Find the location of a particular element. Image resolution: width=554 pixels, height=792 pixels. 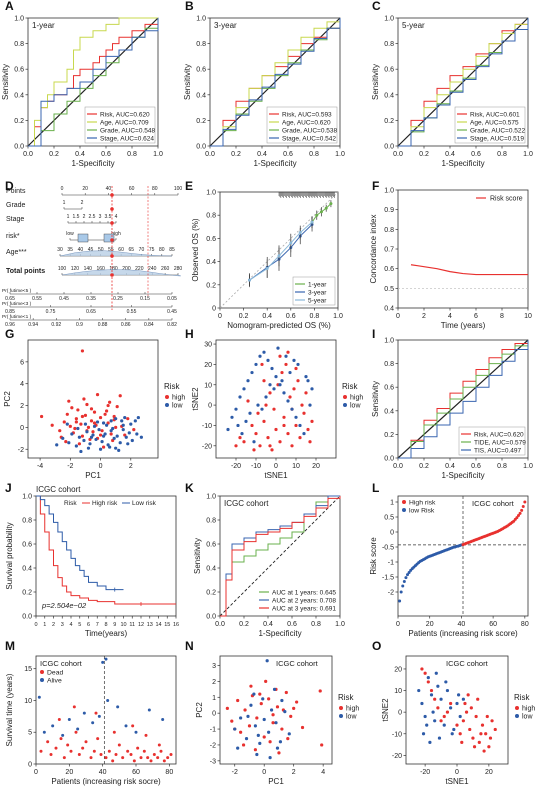

calibration-point is located at coordinates (291, 243).